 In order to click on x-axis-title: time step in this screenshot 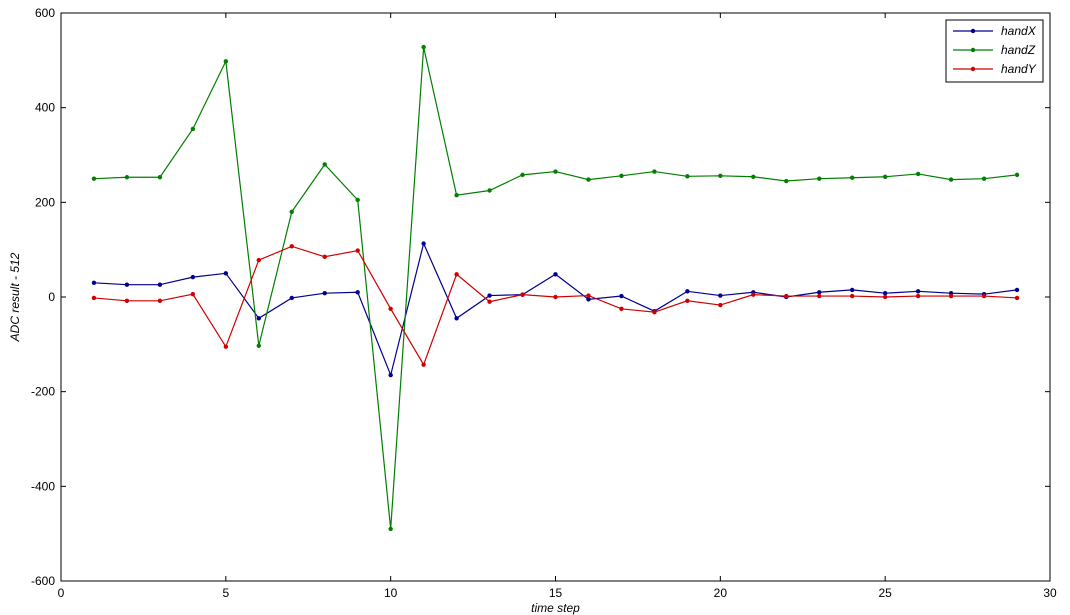, I will do `click(555, 608)`.